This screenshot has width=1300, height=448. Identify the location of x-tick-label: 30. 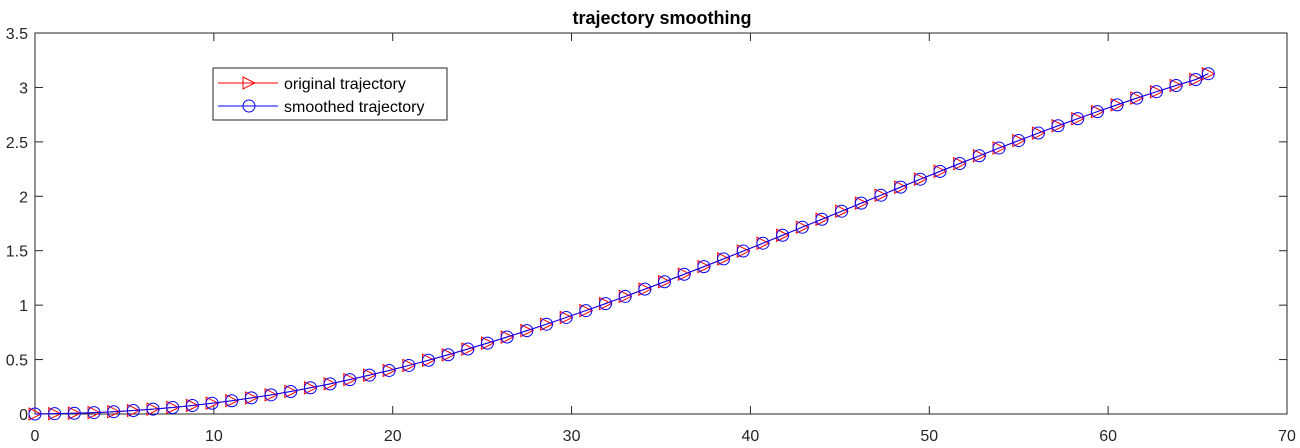
(572, 436).